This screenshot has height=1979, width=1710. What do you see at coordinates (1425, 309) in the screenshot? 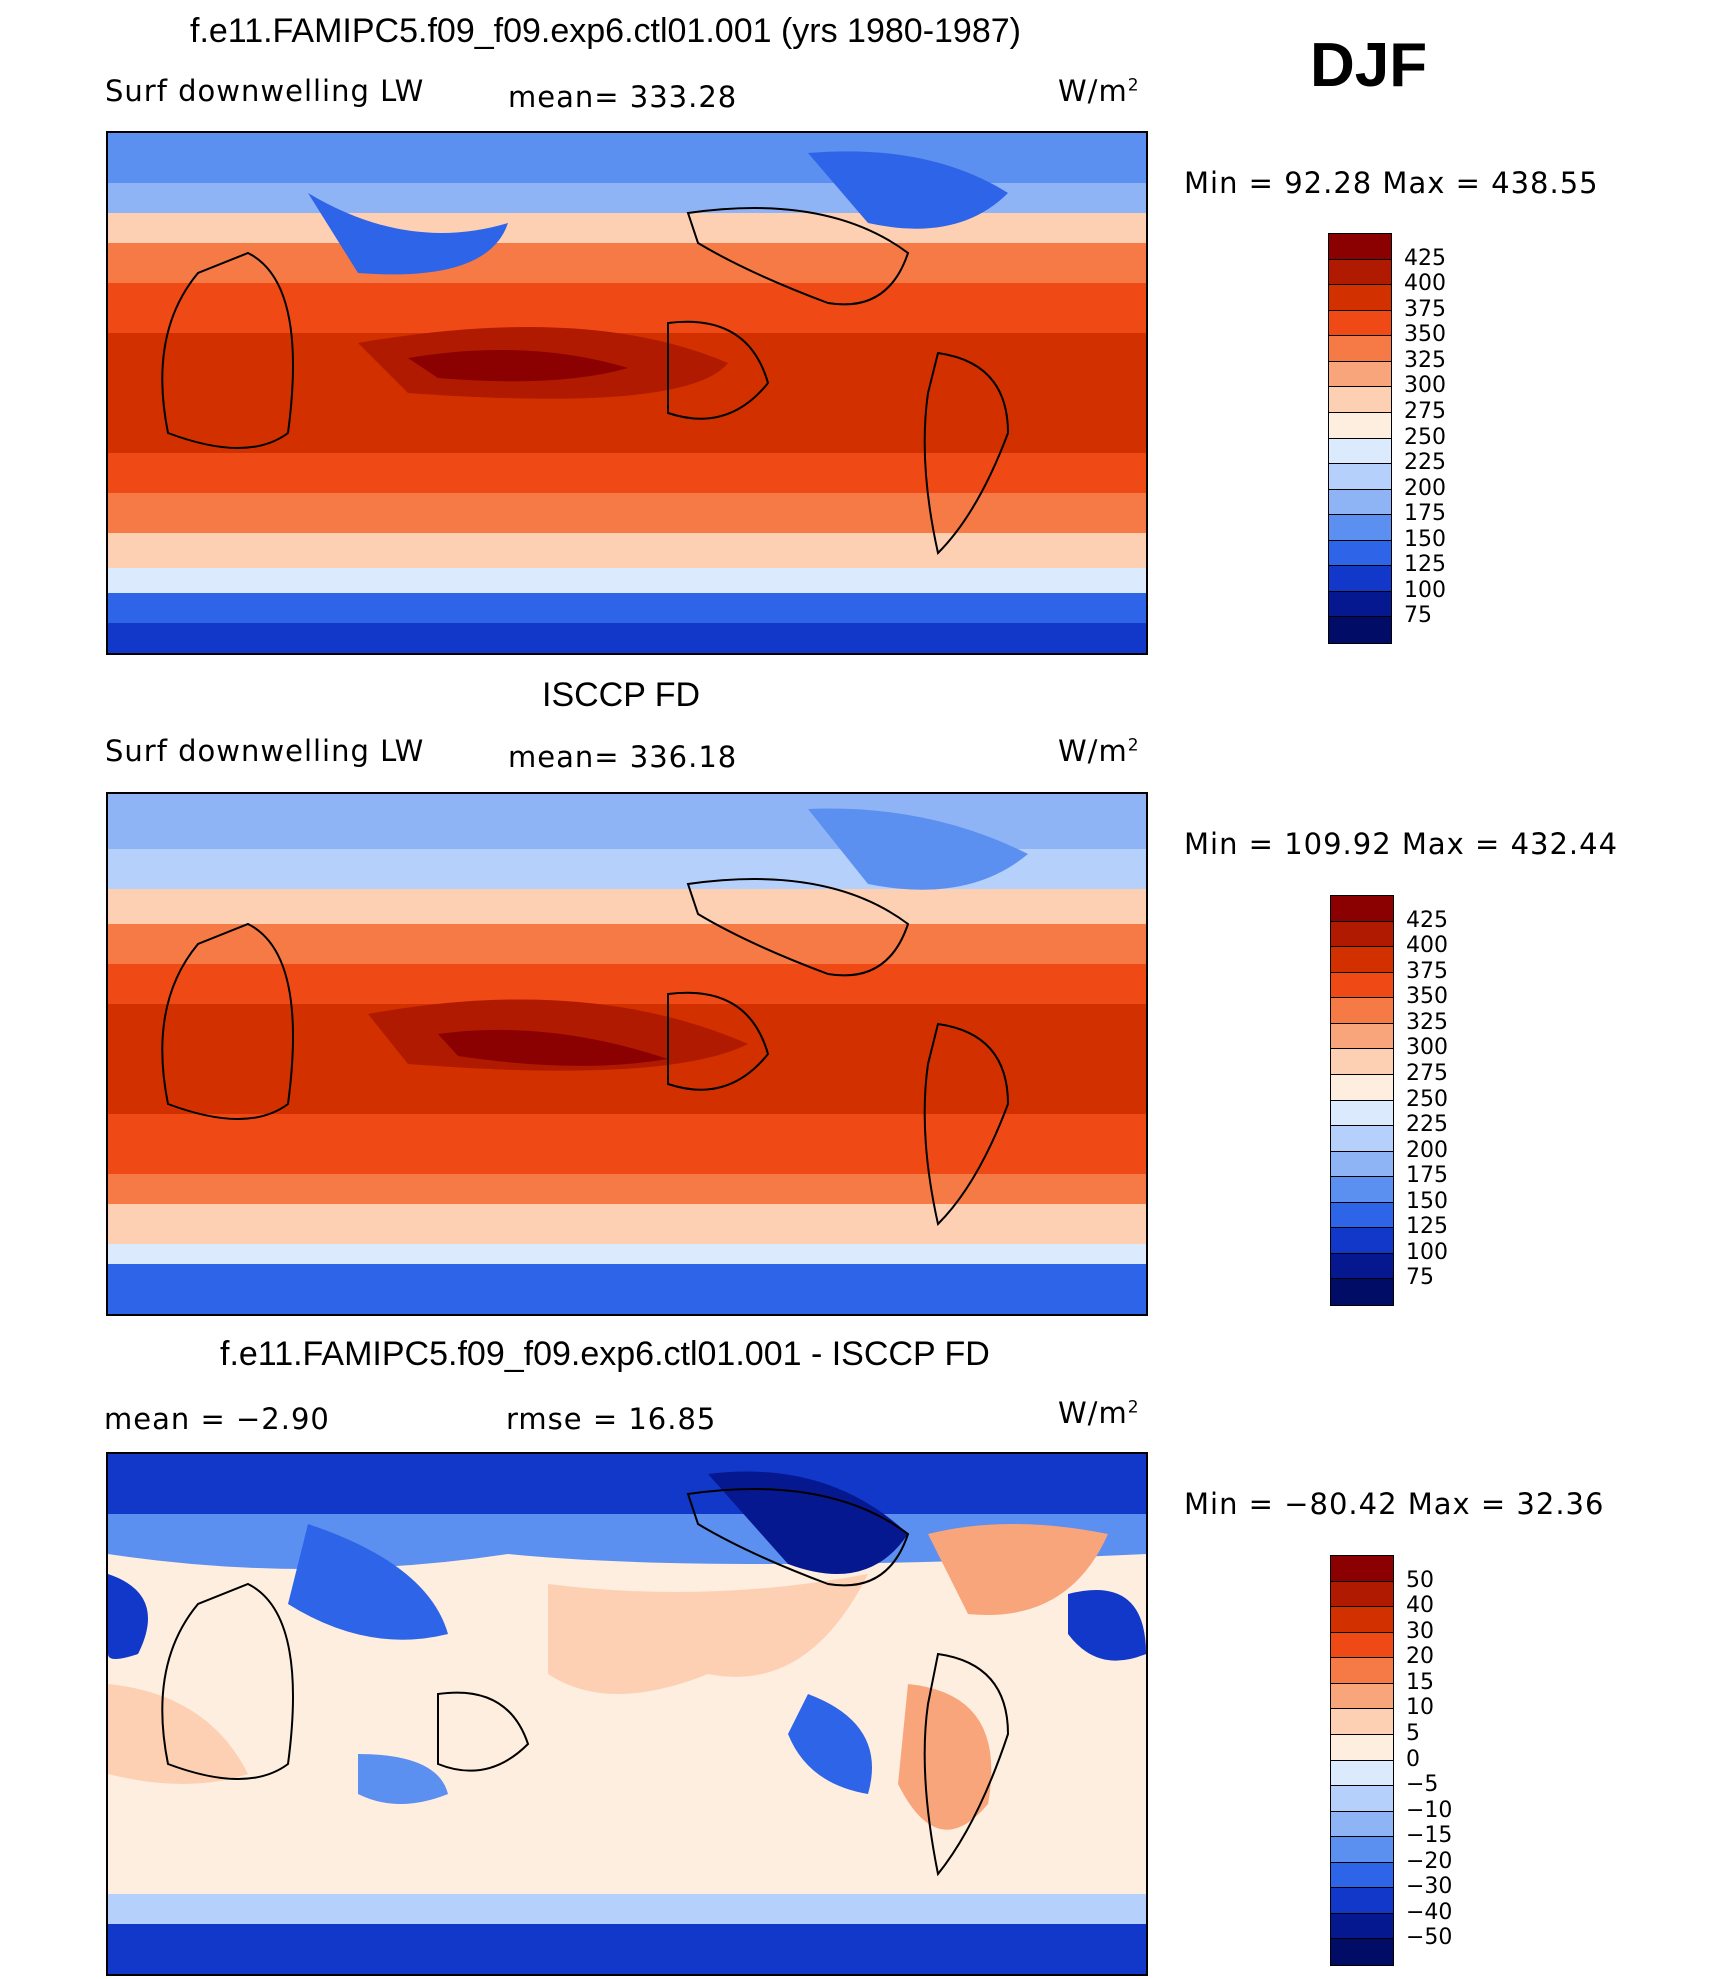
I see `colorbar-tick-label: 375` at bounding box center [1425, 309].